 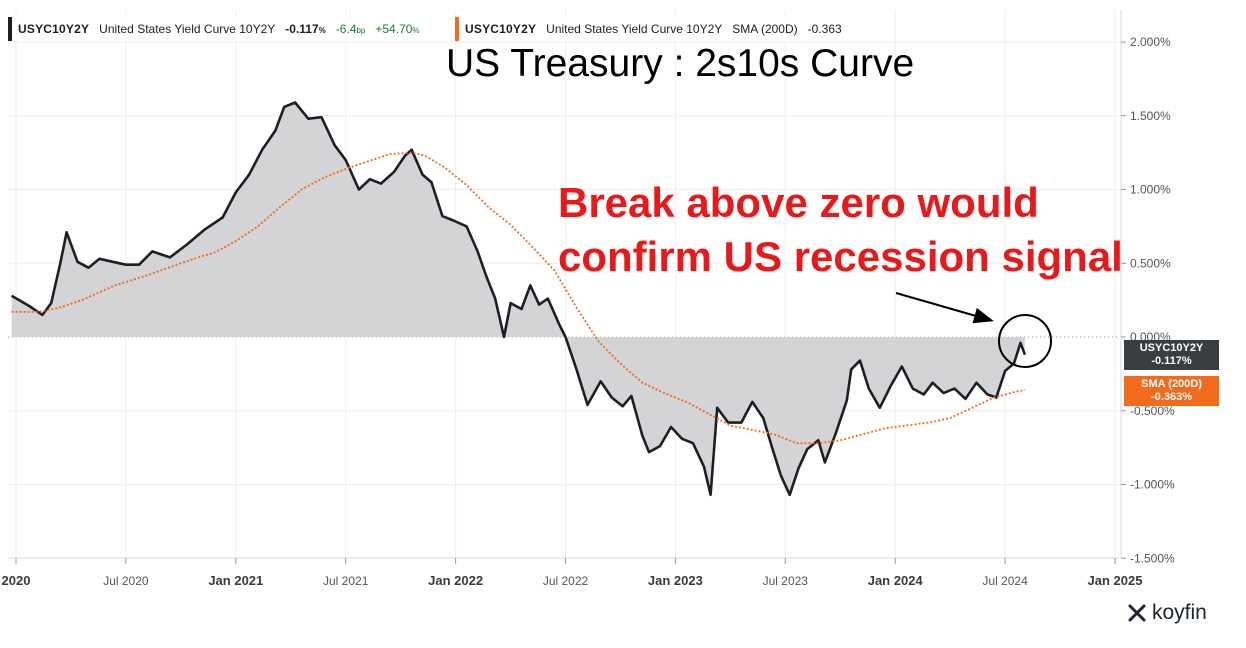 What do you see at coordinates (1150, 42) in the screenshot?
I see `y-tick-label: 2.000%` at bounding box center [1150, 42].